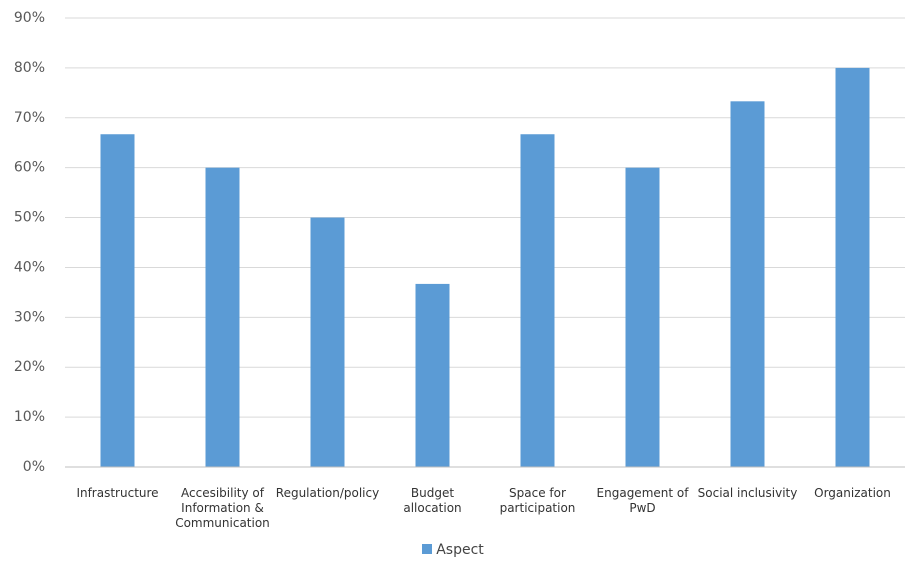  Describe the element at coordinates (117, 493) in the screenshot. I see `x-tick-label: Infrastructure` at that location.